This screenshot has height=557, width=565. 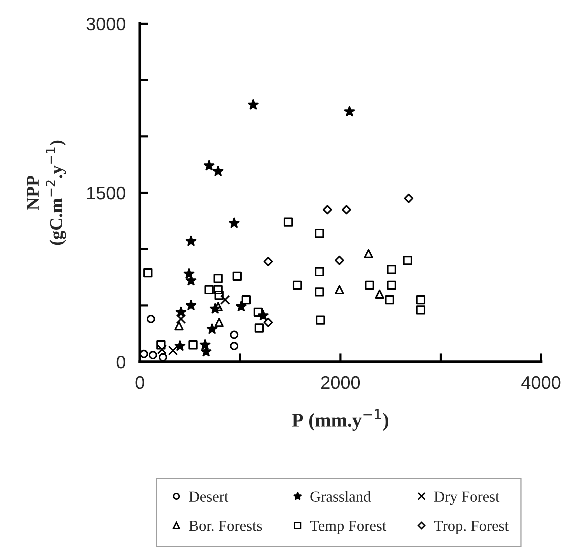 What do you see at coordinates (46, 193) in the screenshot?
I see `y-axis-title: NPP (gC.m$^{−2}$.y$^{−1}$)` at bounding box center [46, 193].